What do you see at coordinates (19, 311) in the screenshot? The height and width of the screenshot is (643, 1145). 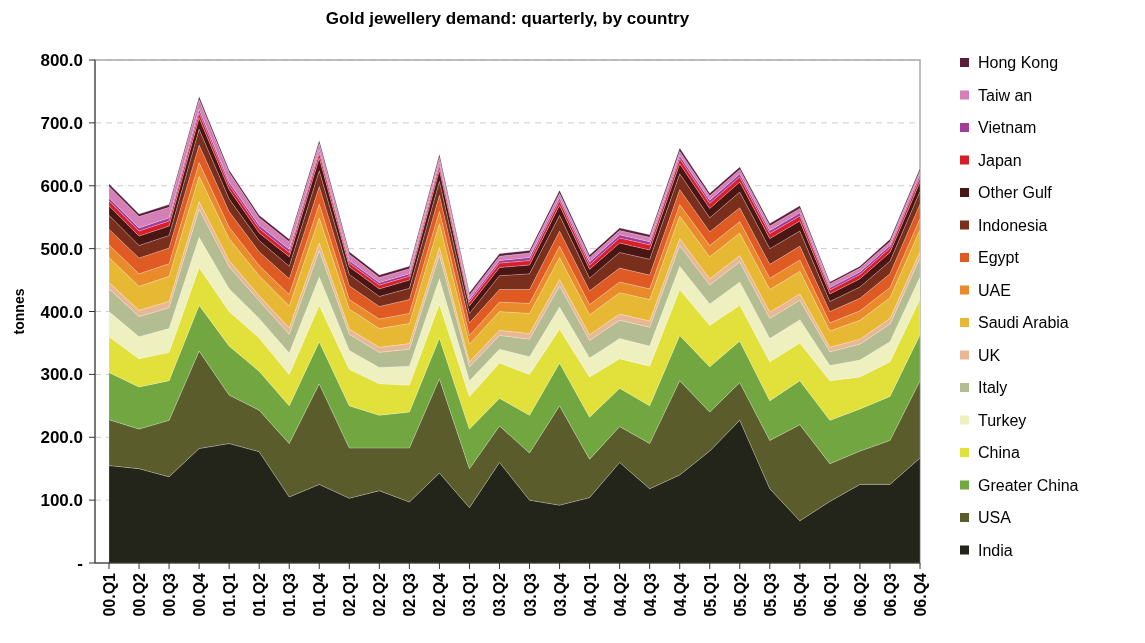 I see `y-axis-title: tonnes` at bounding box center [19, 311].